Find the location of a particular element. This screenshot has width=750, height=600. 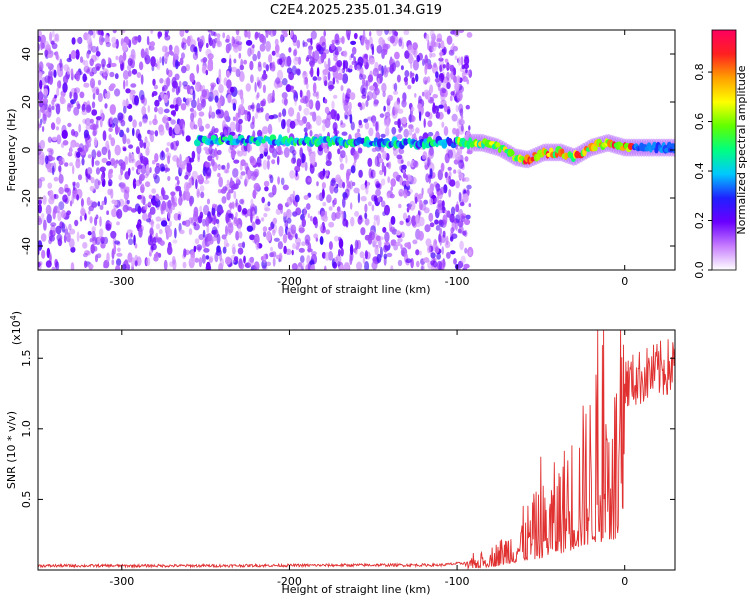

snr-y-label: SNR (10 * v/v) is located at coordinates (11, 450).